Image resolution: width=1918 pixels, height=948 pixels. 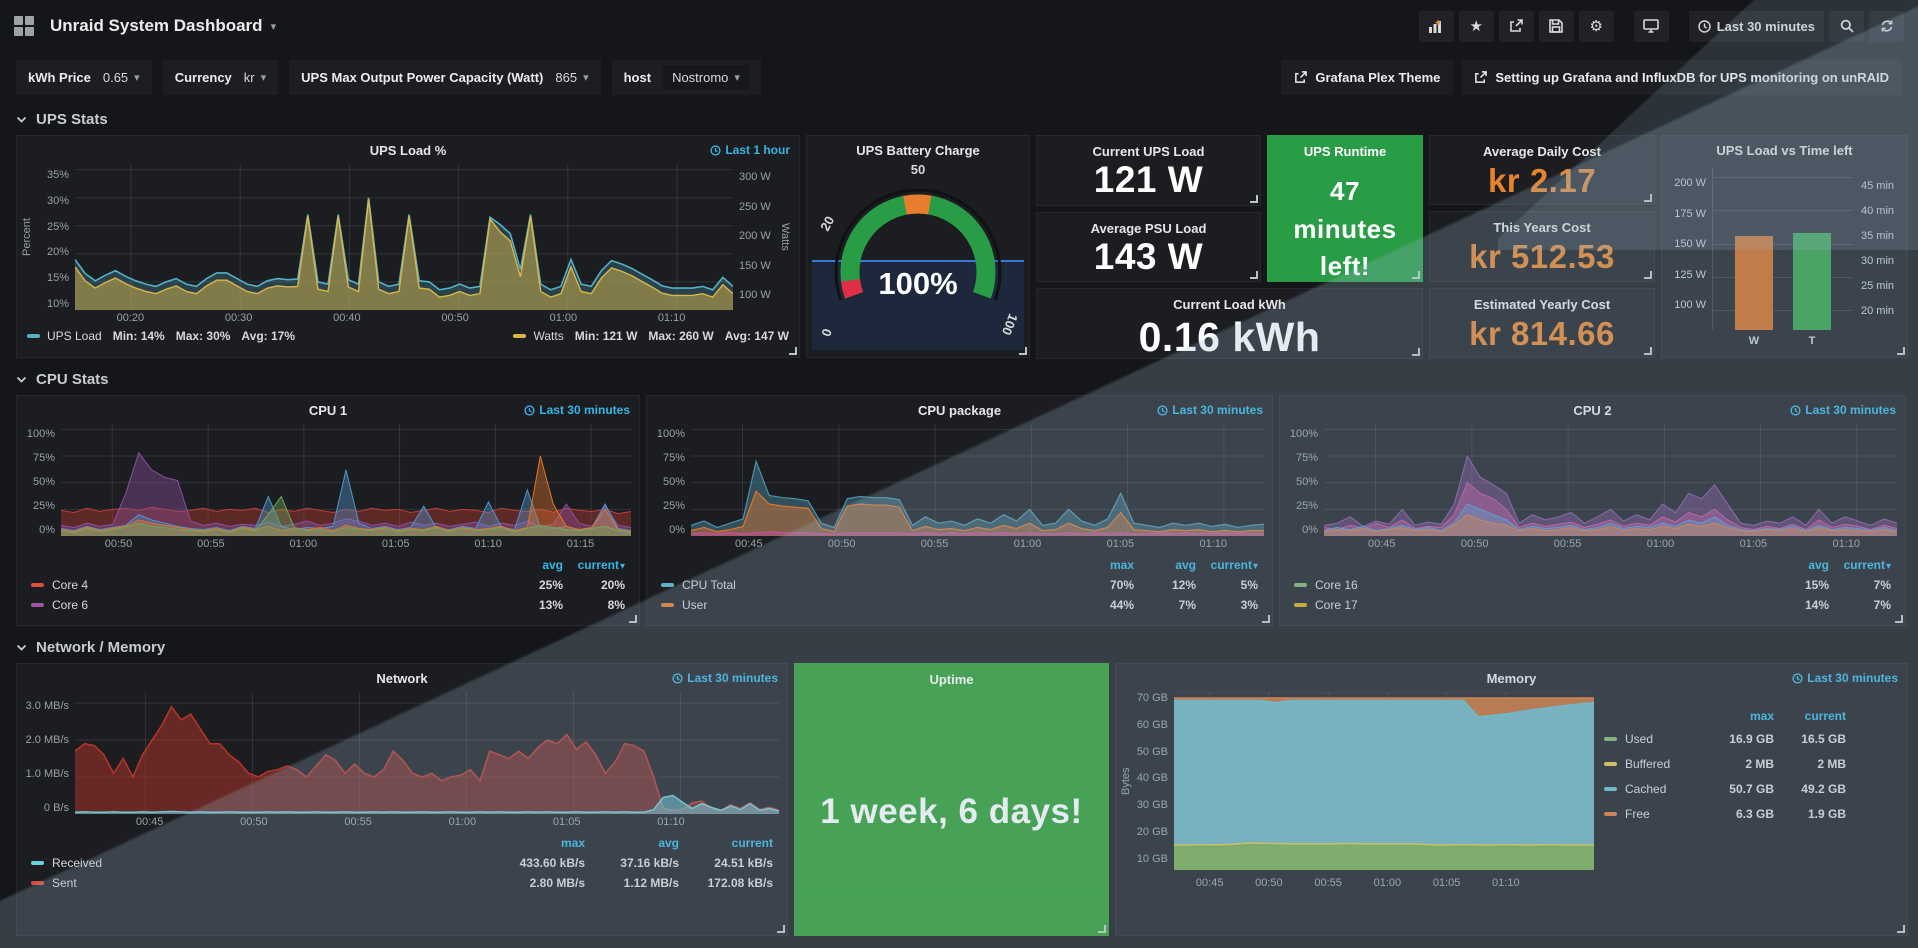 I want to click on section-network-memory: Network / Memory, so click(x=959, y=648).